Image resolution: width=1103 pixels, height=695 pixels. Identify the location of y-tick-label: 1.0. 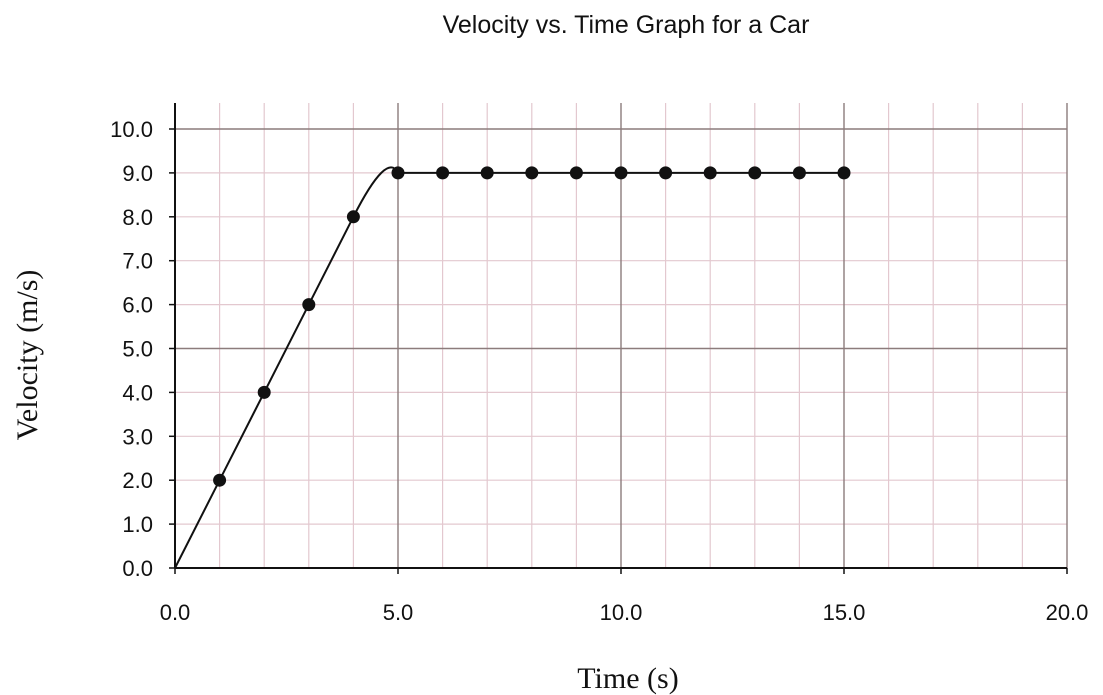
(137, 524).